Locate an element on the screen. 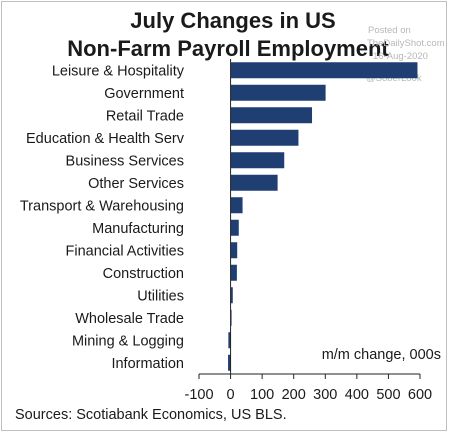 This screenshot has width=450, height=434. bar-transport-warehousing is located at coordinates (236, 205).